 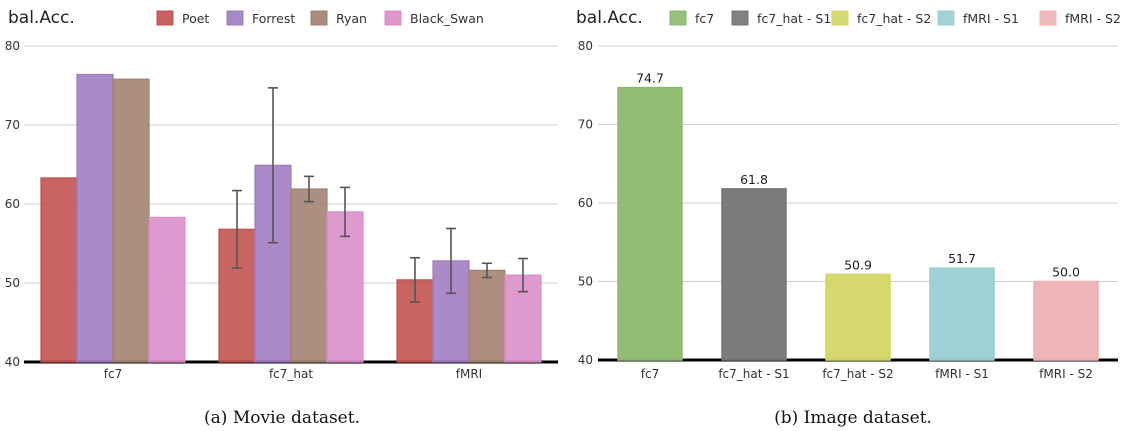 I want to click on x-tick-label-fmri-s1: fMRI - S1, so click(x=962, y=374).